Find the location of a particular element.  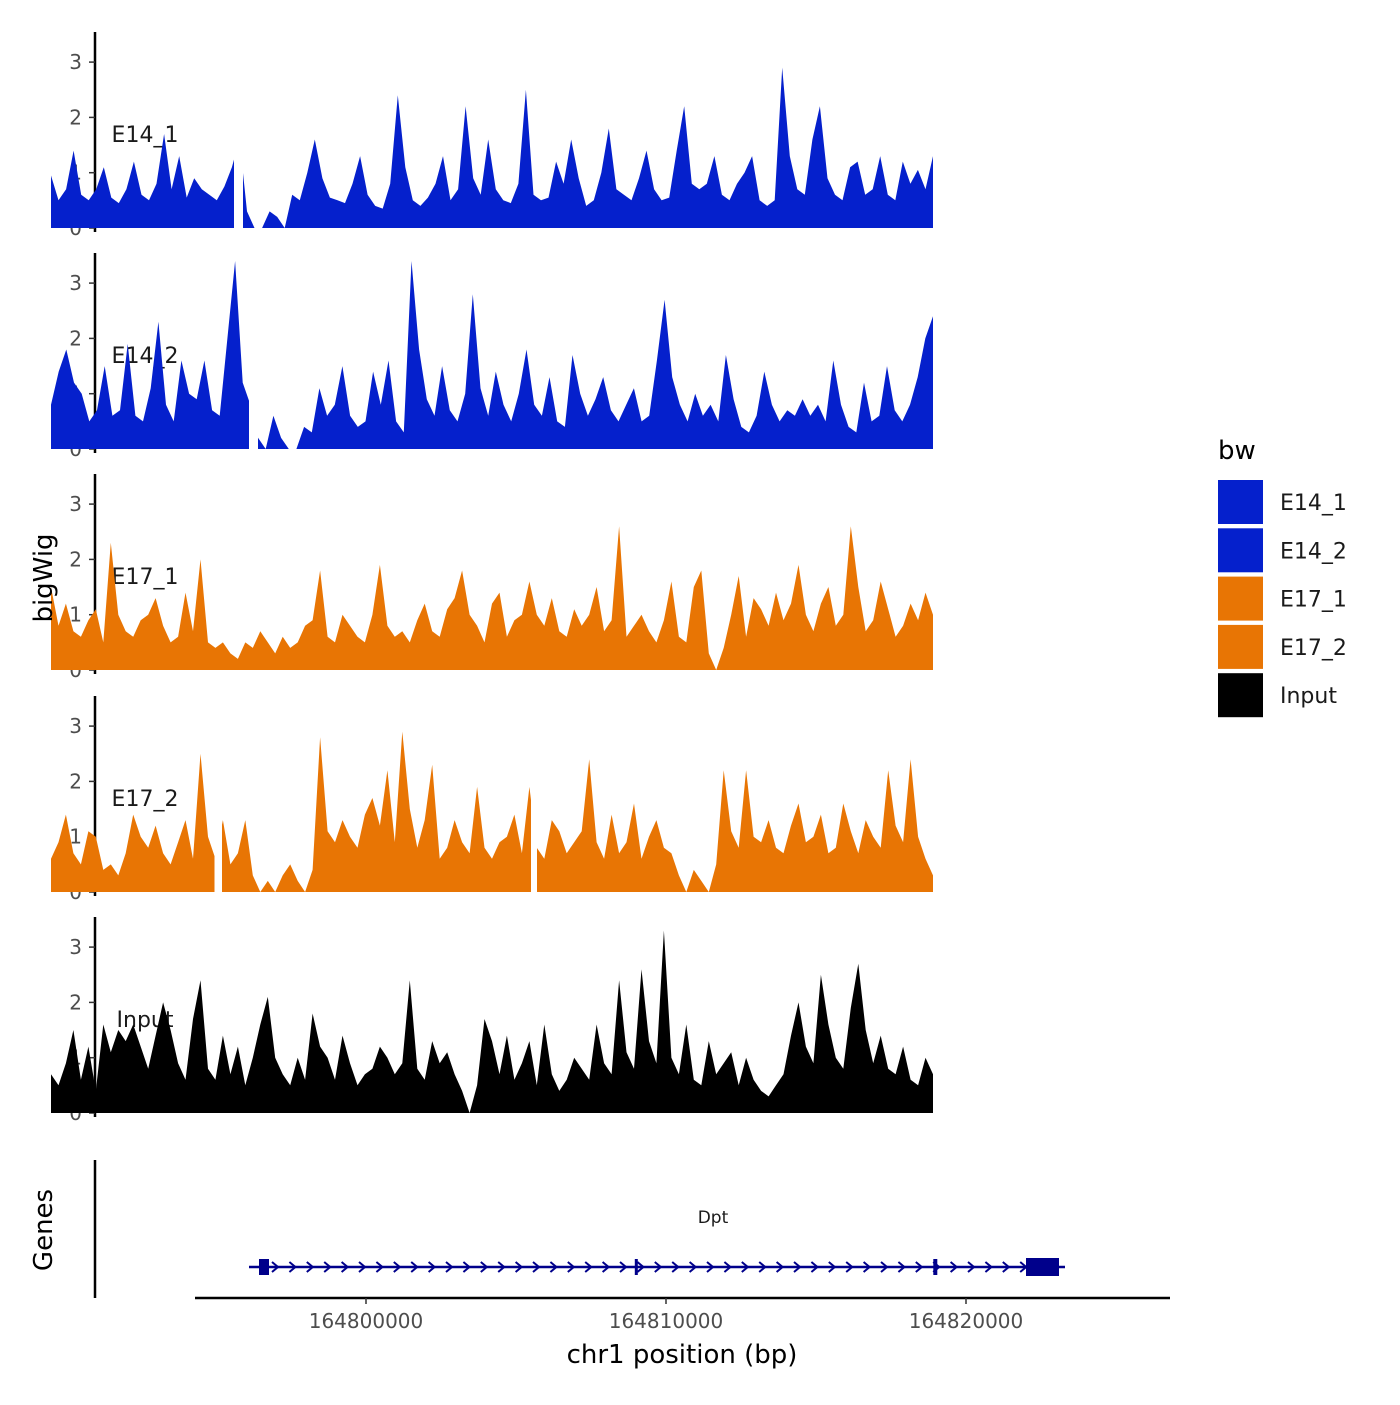

legend-label: E14_1 is located at coordinates (1313, 503).